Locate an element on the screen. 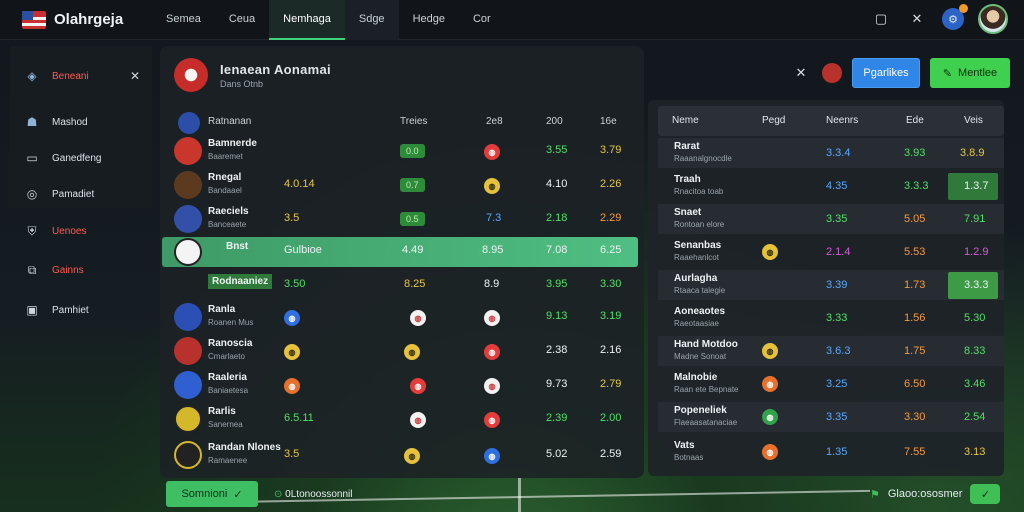  stat-value: 3.39 is located at coordinates (837, 285).